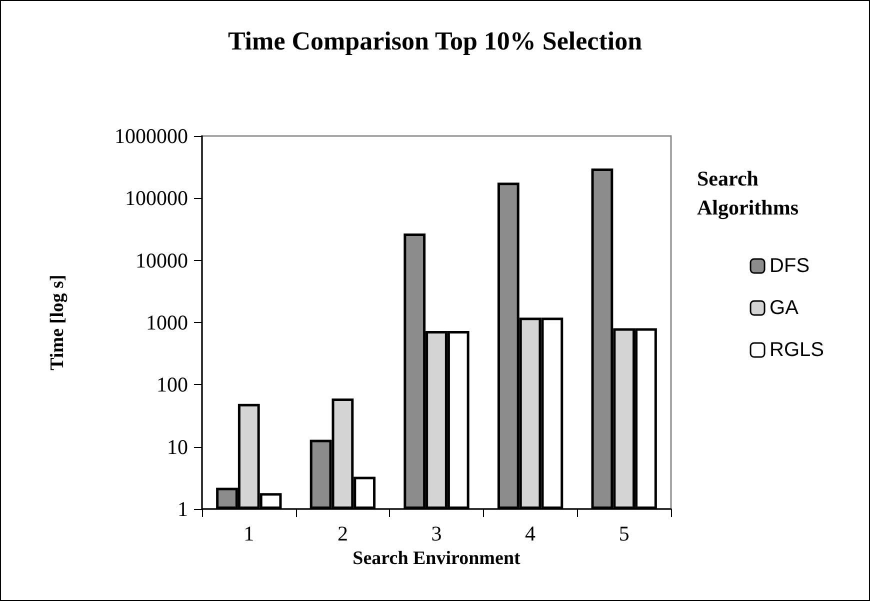 Image resolution: width=870 pixels, height=601 pixels. What do you see at coordinates (167, 322) in the screenshot?
I see `y-tick-label: 1000` at bounding box center [167, 322].